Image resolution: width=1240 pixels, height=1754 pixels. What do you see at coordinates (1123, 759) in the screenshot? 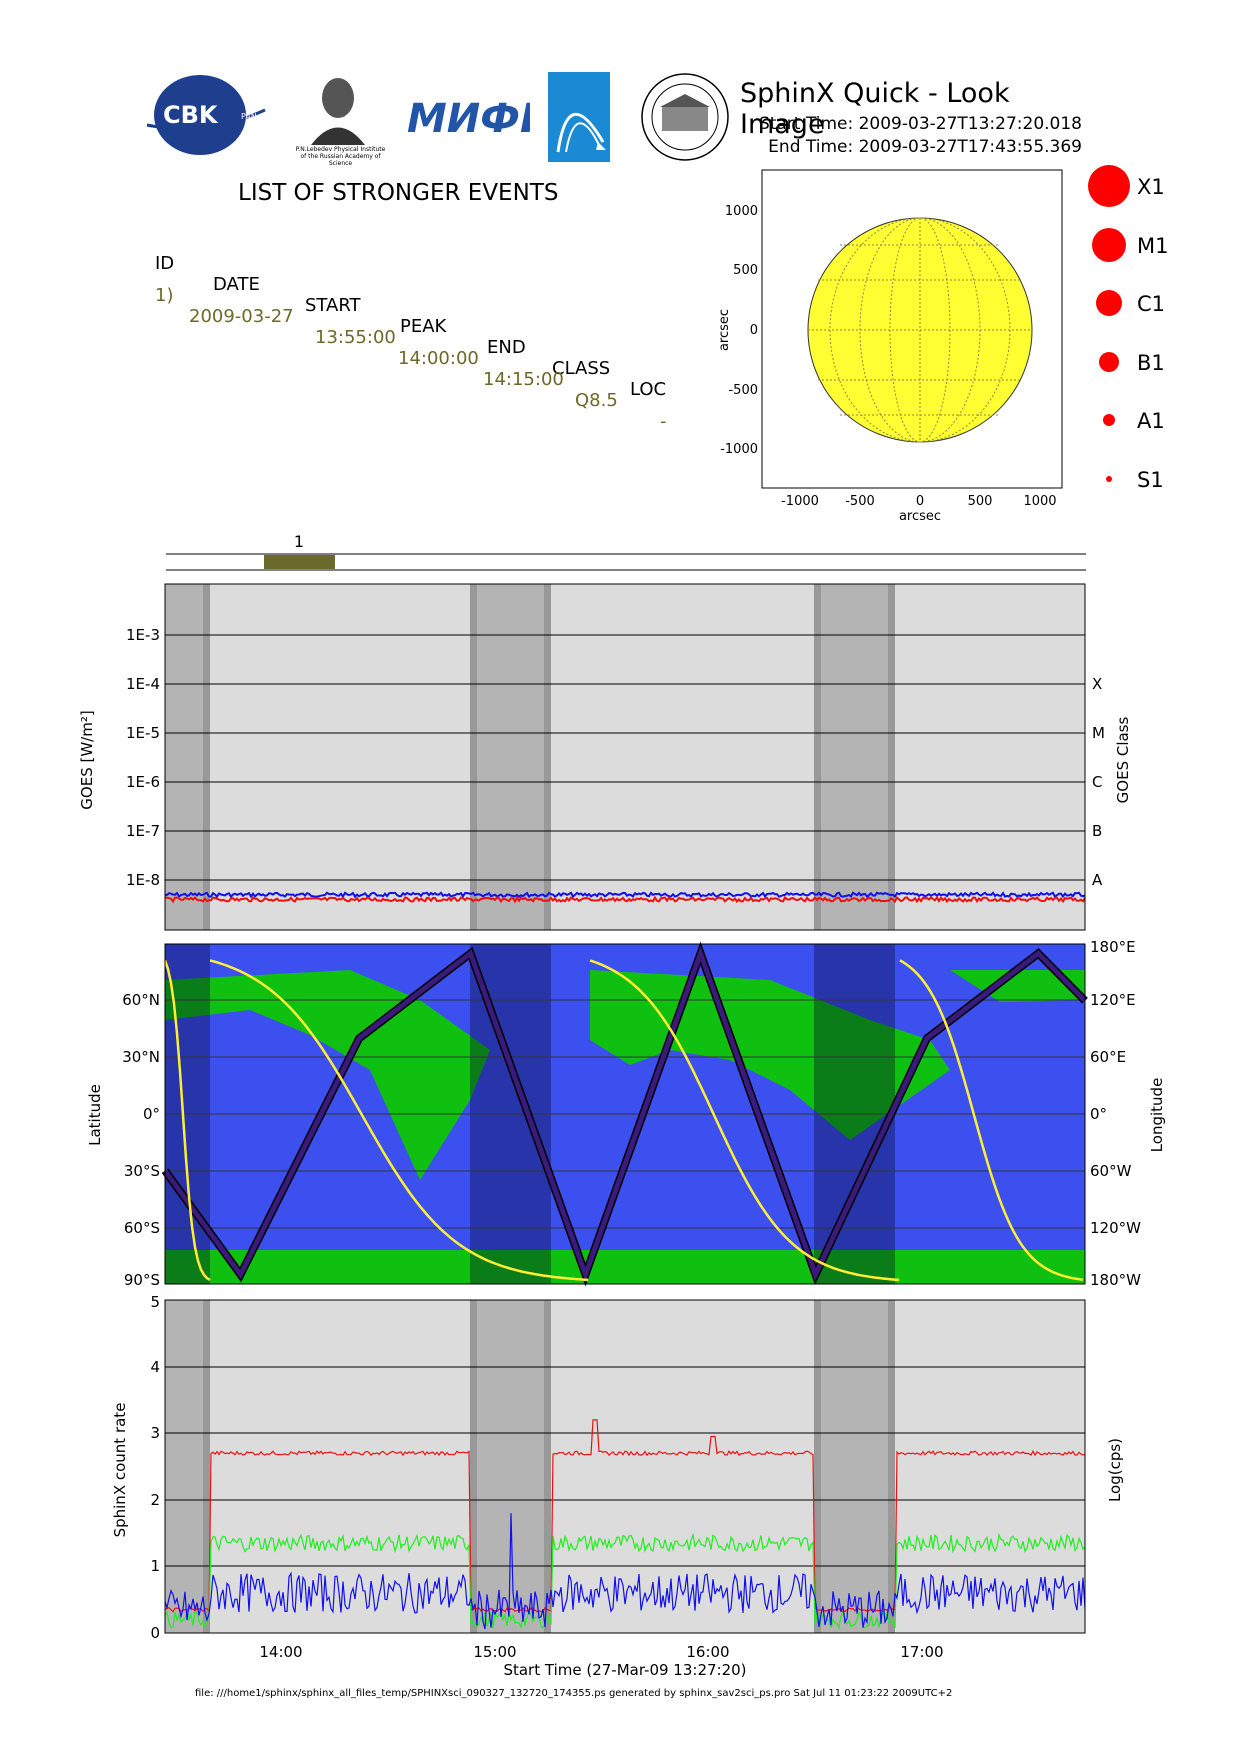
I see `goes-right-label: GOES Class` at bounding box center [1123, 759].